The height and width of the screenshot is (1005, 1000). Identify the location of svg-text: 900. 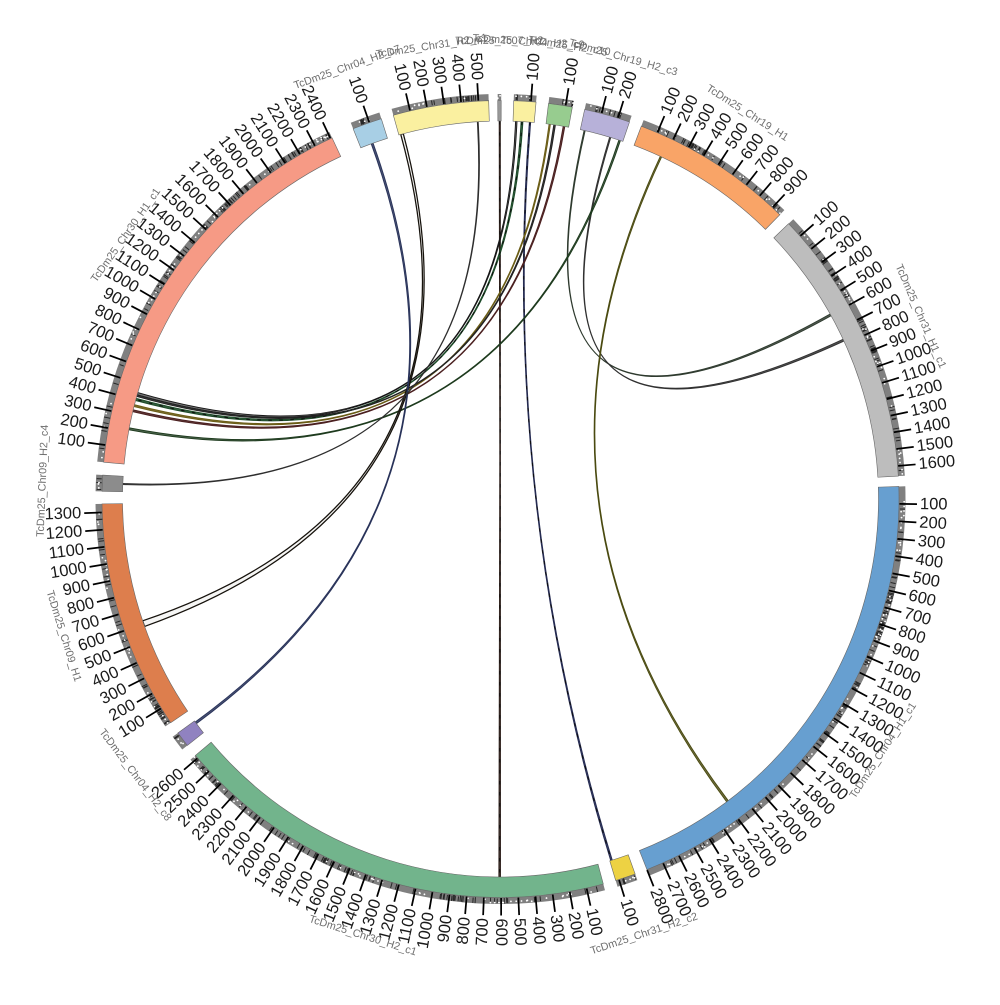
(444, 929).